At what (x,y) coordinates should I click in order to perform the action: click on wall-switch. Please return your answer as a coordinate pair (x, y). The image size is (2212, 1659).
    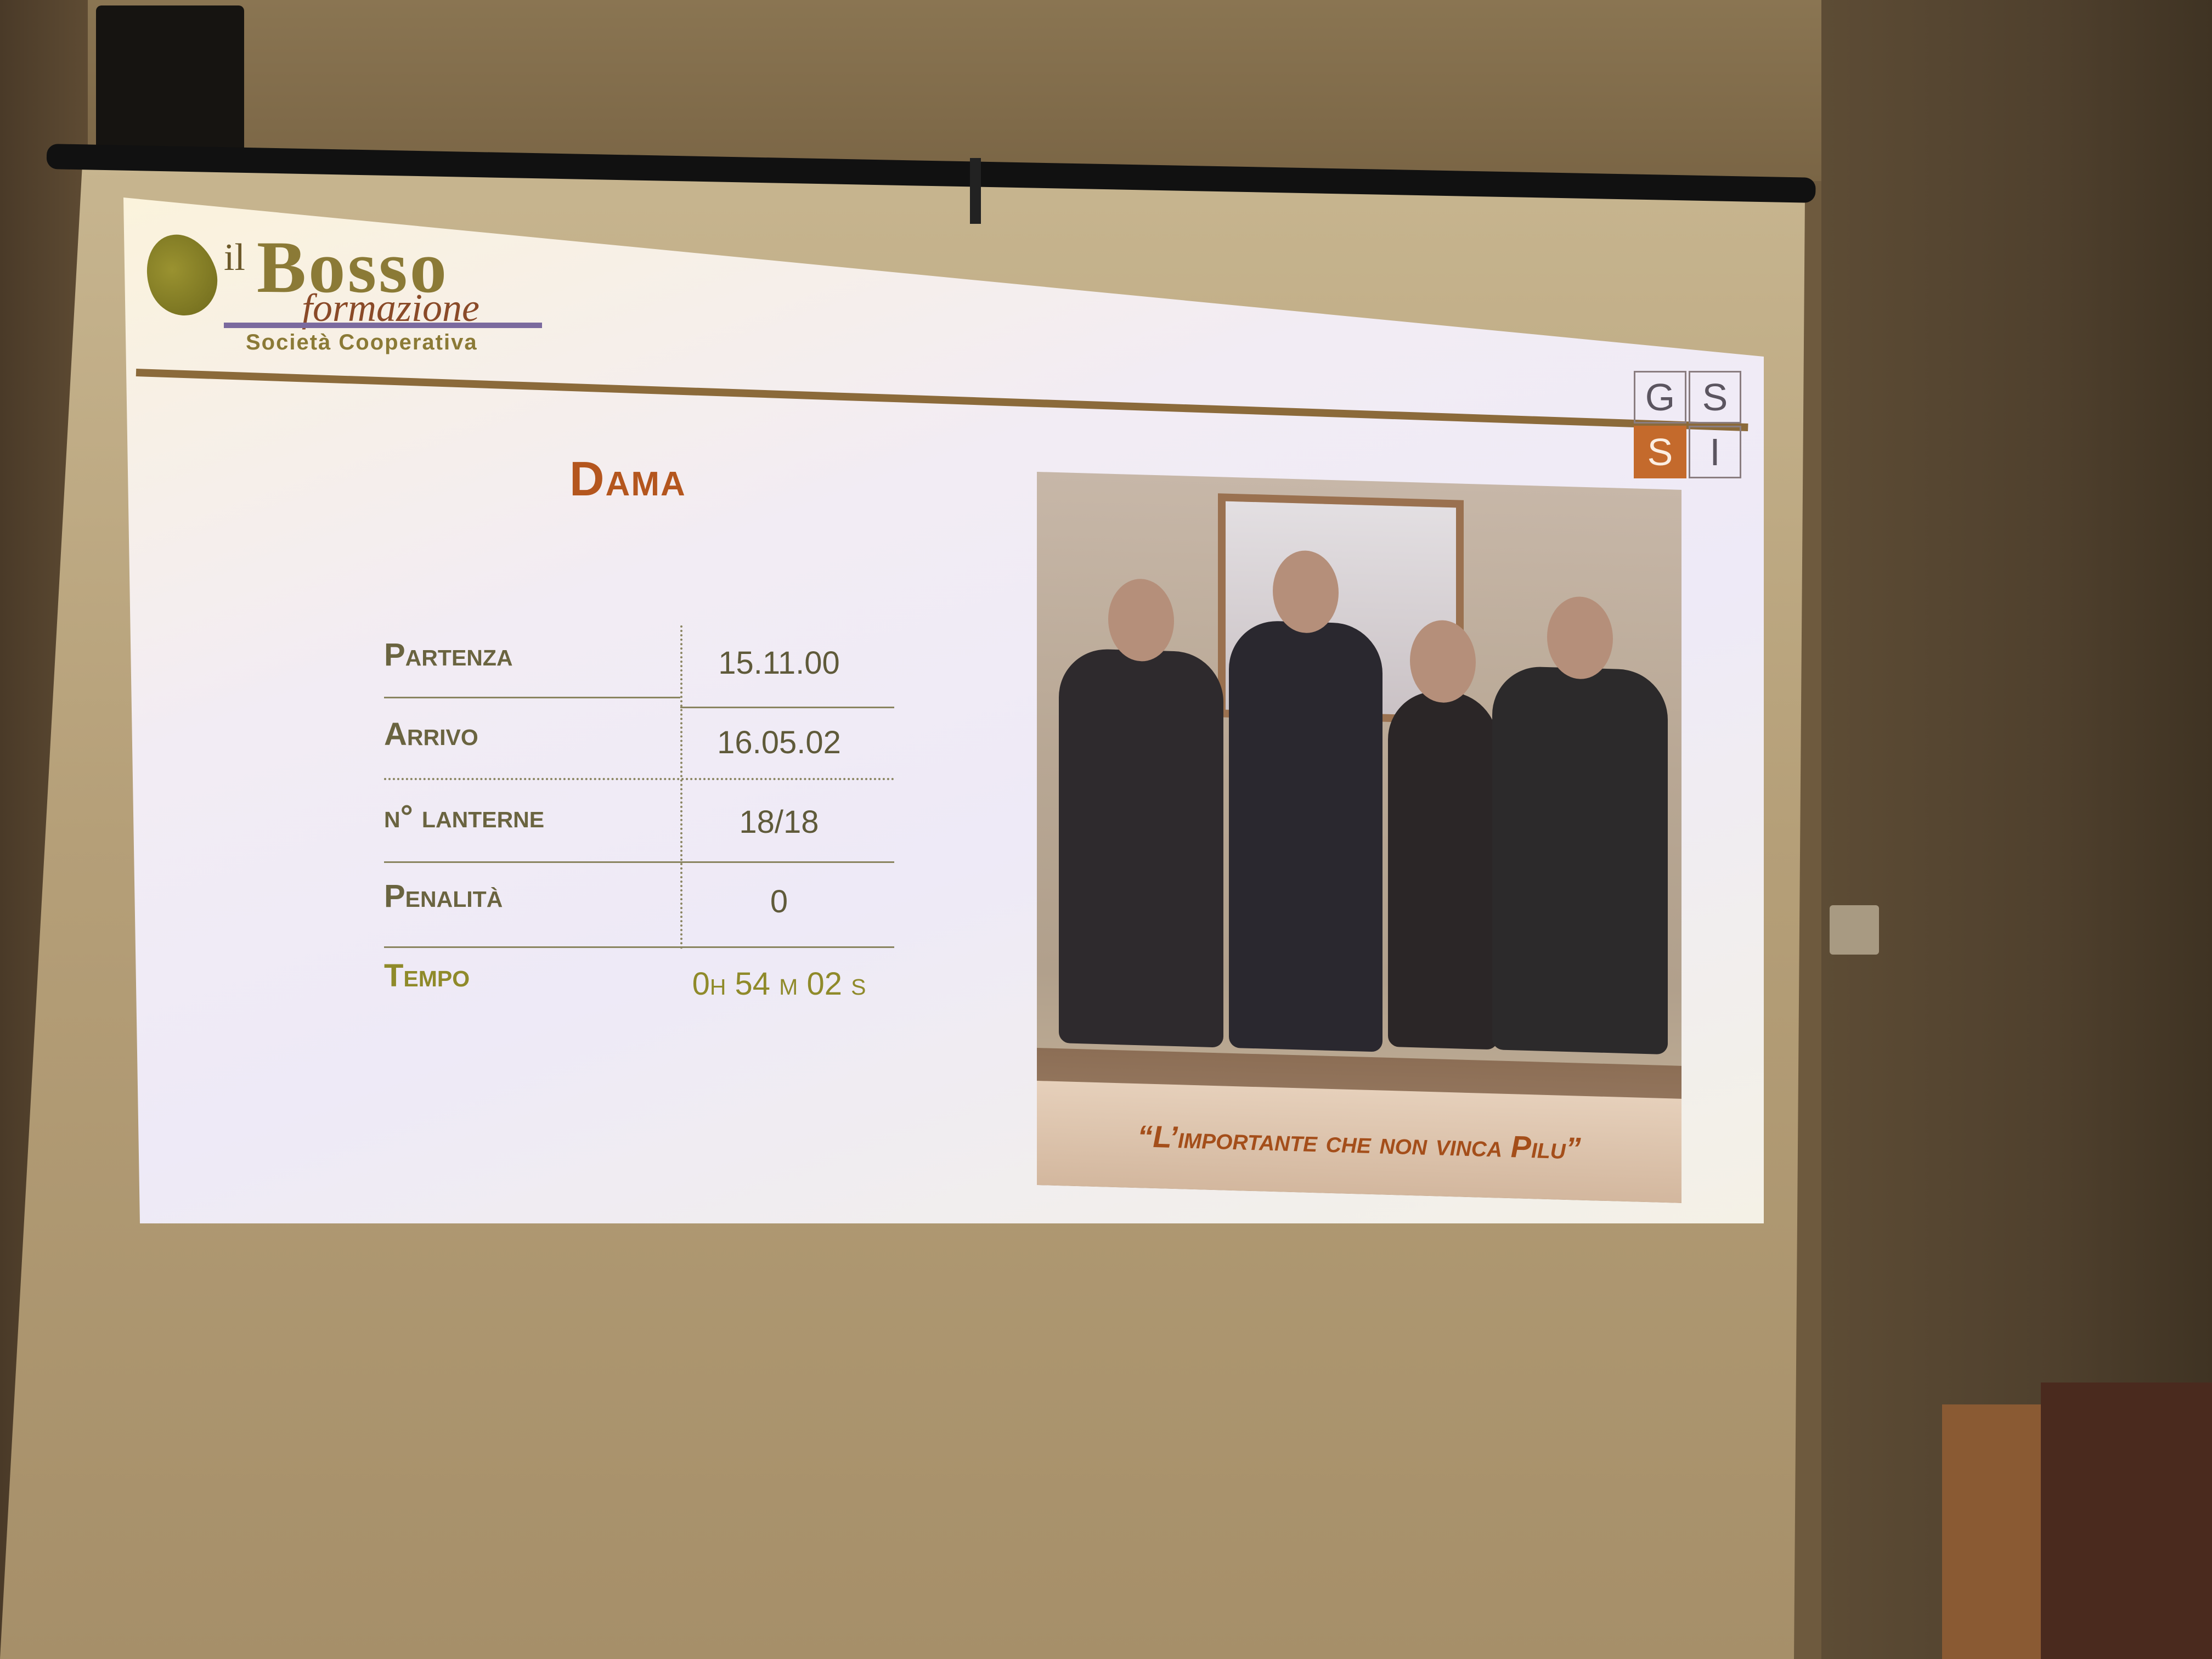
    Looking at the image, I should click on (1854, 930).